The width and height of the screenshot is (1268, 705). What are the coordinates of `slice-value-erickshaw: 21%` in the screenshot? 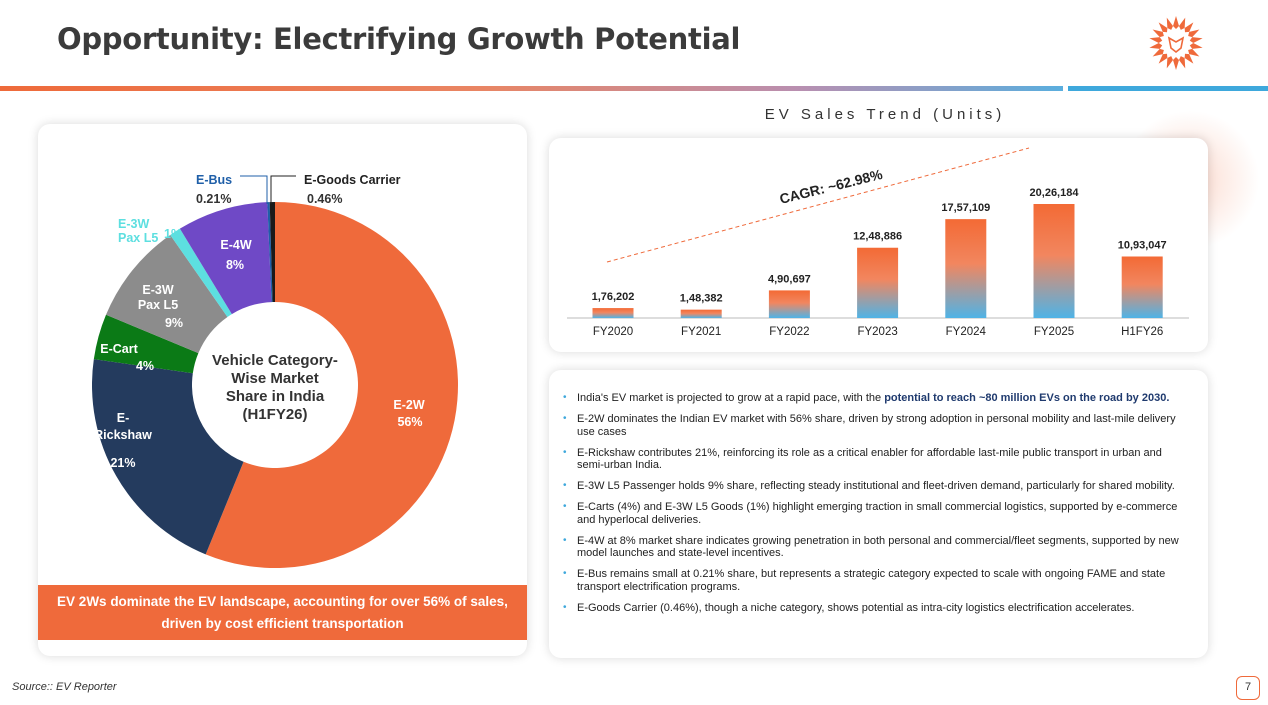 It's located at (122, 463).